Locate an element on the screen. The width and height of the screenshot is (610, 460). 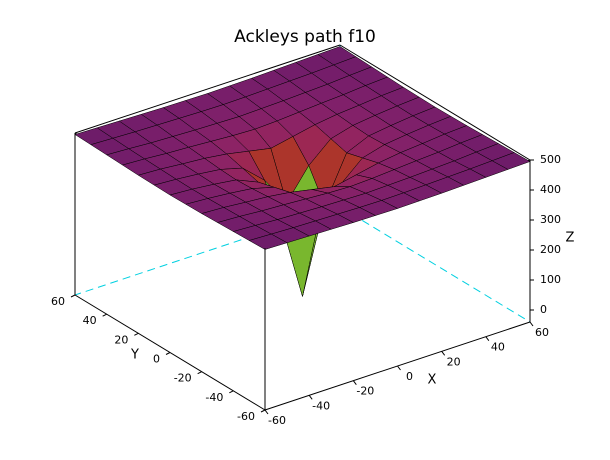
z-axis-label: Z is located at coordinates (570, 238).